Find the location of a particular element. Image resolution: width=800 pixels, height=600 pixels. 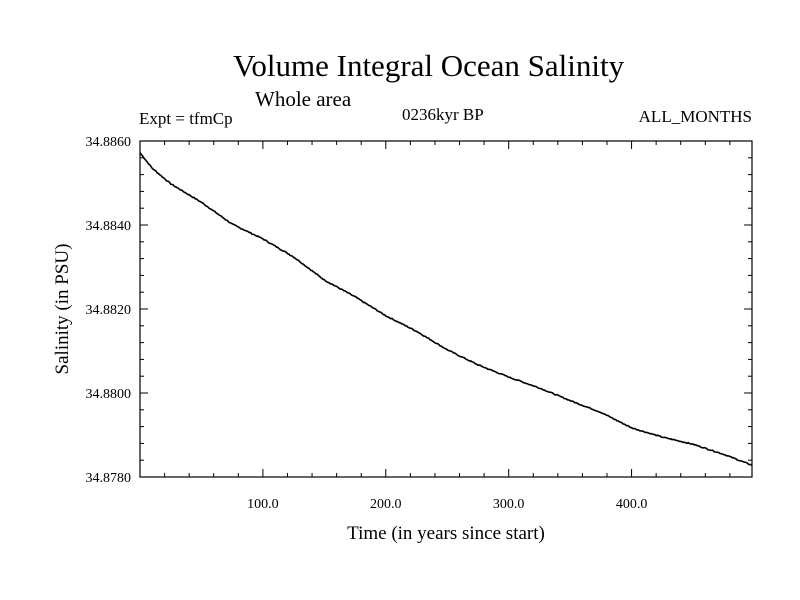

x-tick-label: 300.0 is located at coordinates (509, 504).